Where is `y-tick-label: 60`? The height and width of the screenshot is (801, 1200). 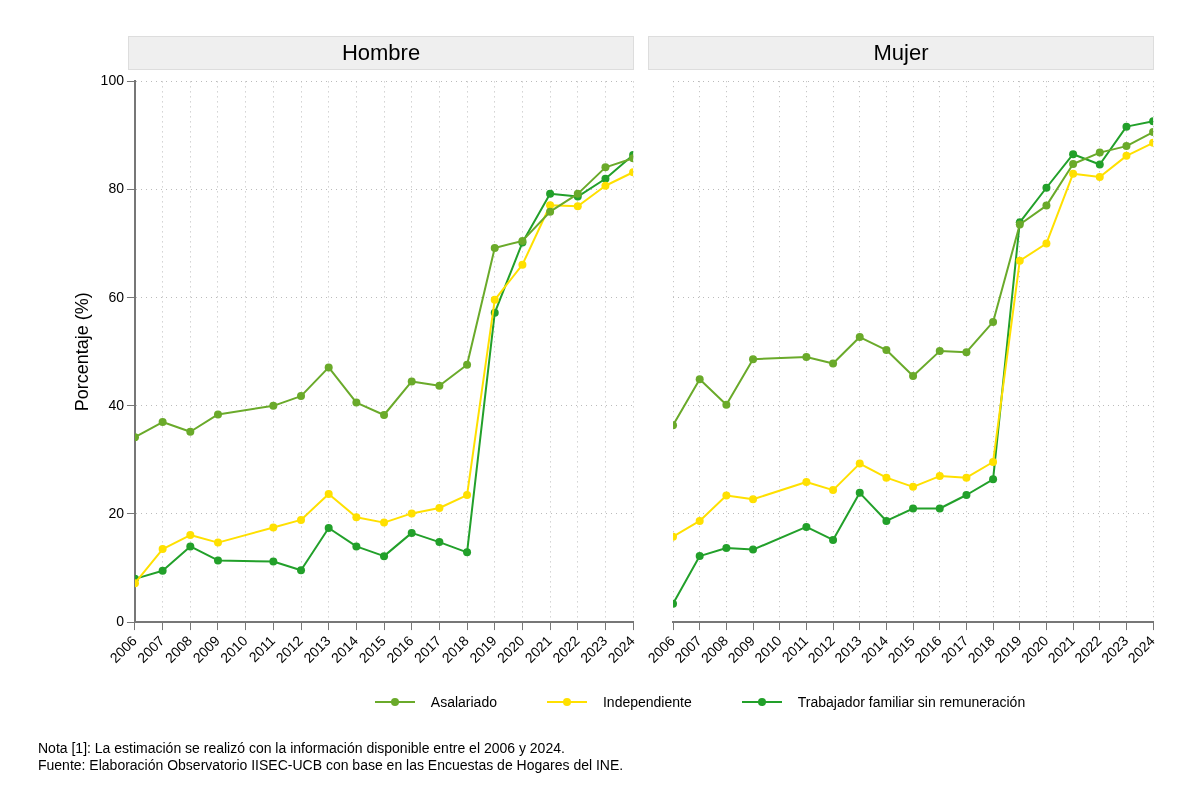
y-tick-label: 60 is located at coordinates (116, 296).